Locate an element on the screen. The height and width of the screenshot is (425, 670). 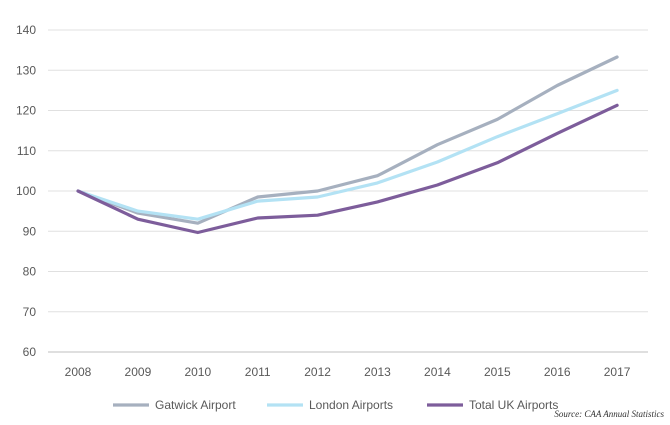
x-tick-label: 2016 is located at coordinates (557, 372).